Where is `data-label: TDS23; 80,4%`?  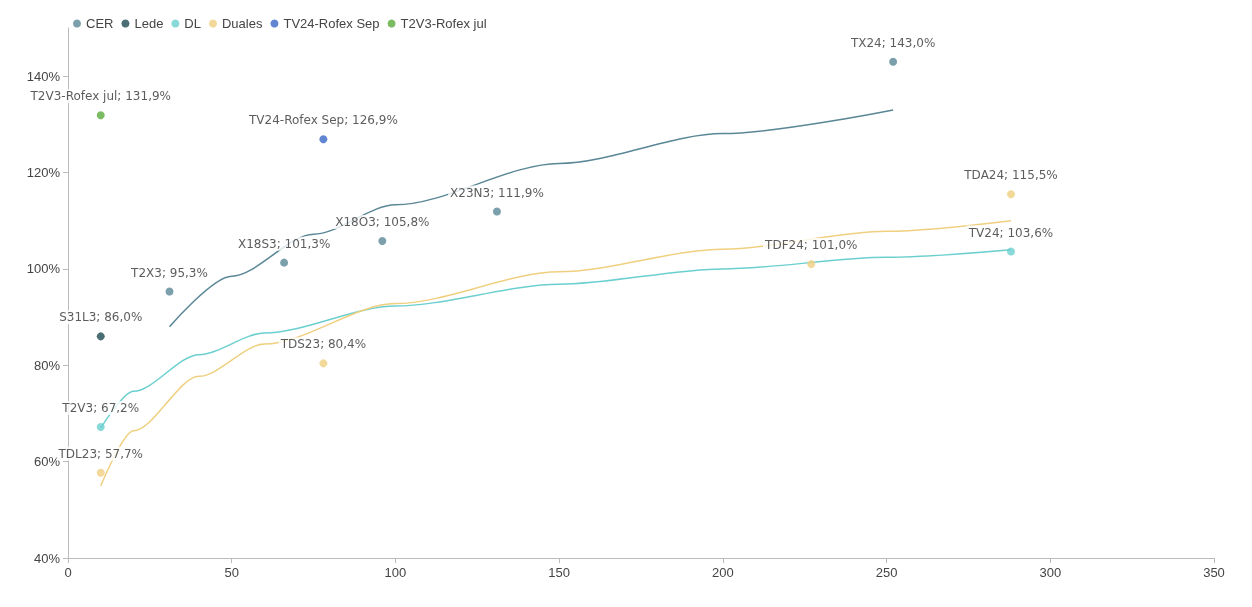 data-label: TDS23; 80,4% is located at coordinates (323, 344).